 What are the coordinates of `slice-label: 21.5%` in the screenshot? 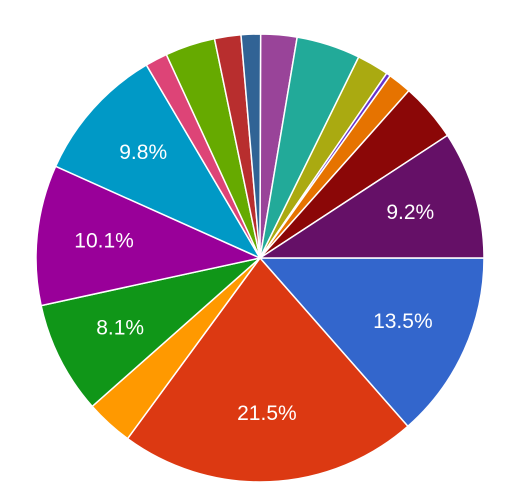 It's located at (267, 413).